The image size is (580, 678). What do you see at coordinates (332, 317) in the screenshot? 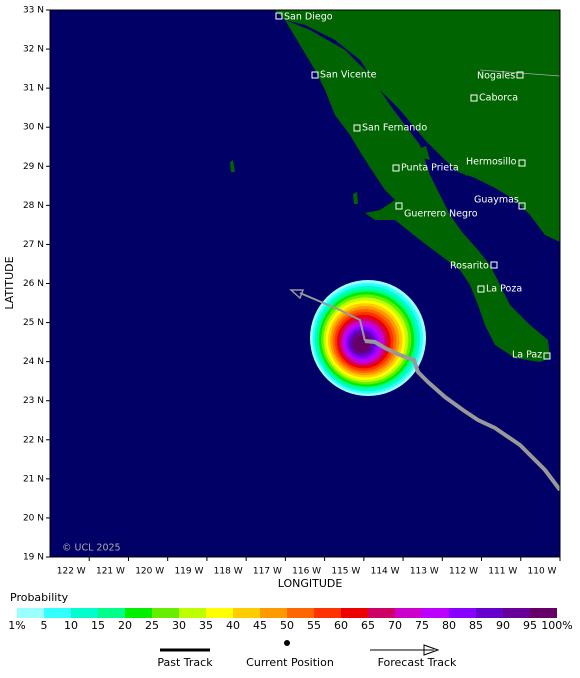
I see `forecast-track` at bounding box center [332, 317].